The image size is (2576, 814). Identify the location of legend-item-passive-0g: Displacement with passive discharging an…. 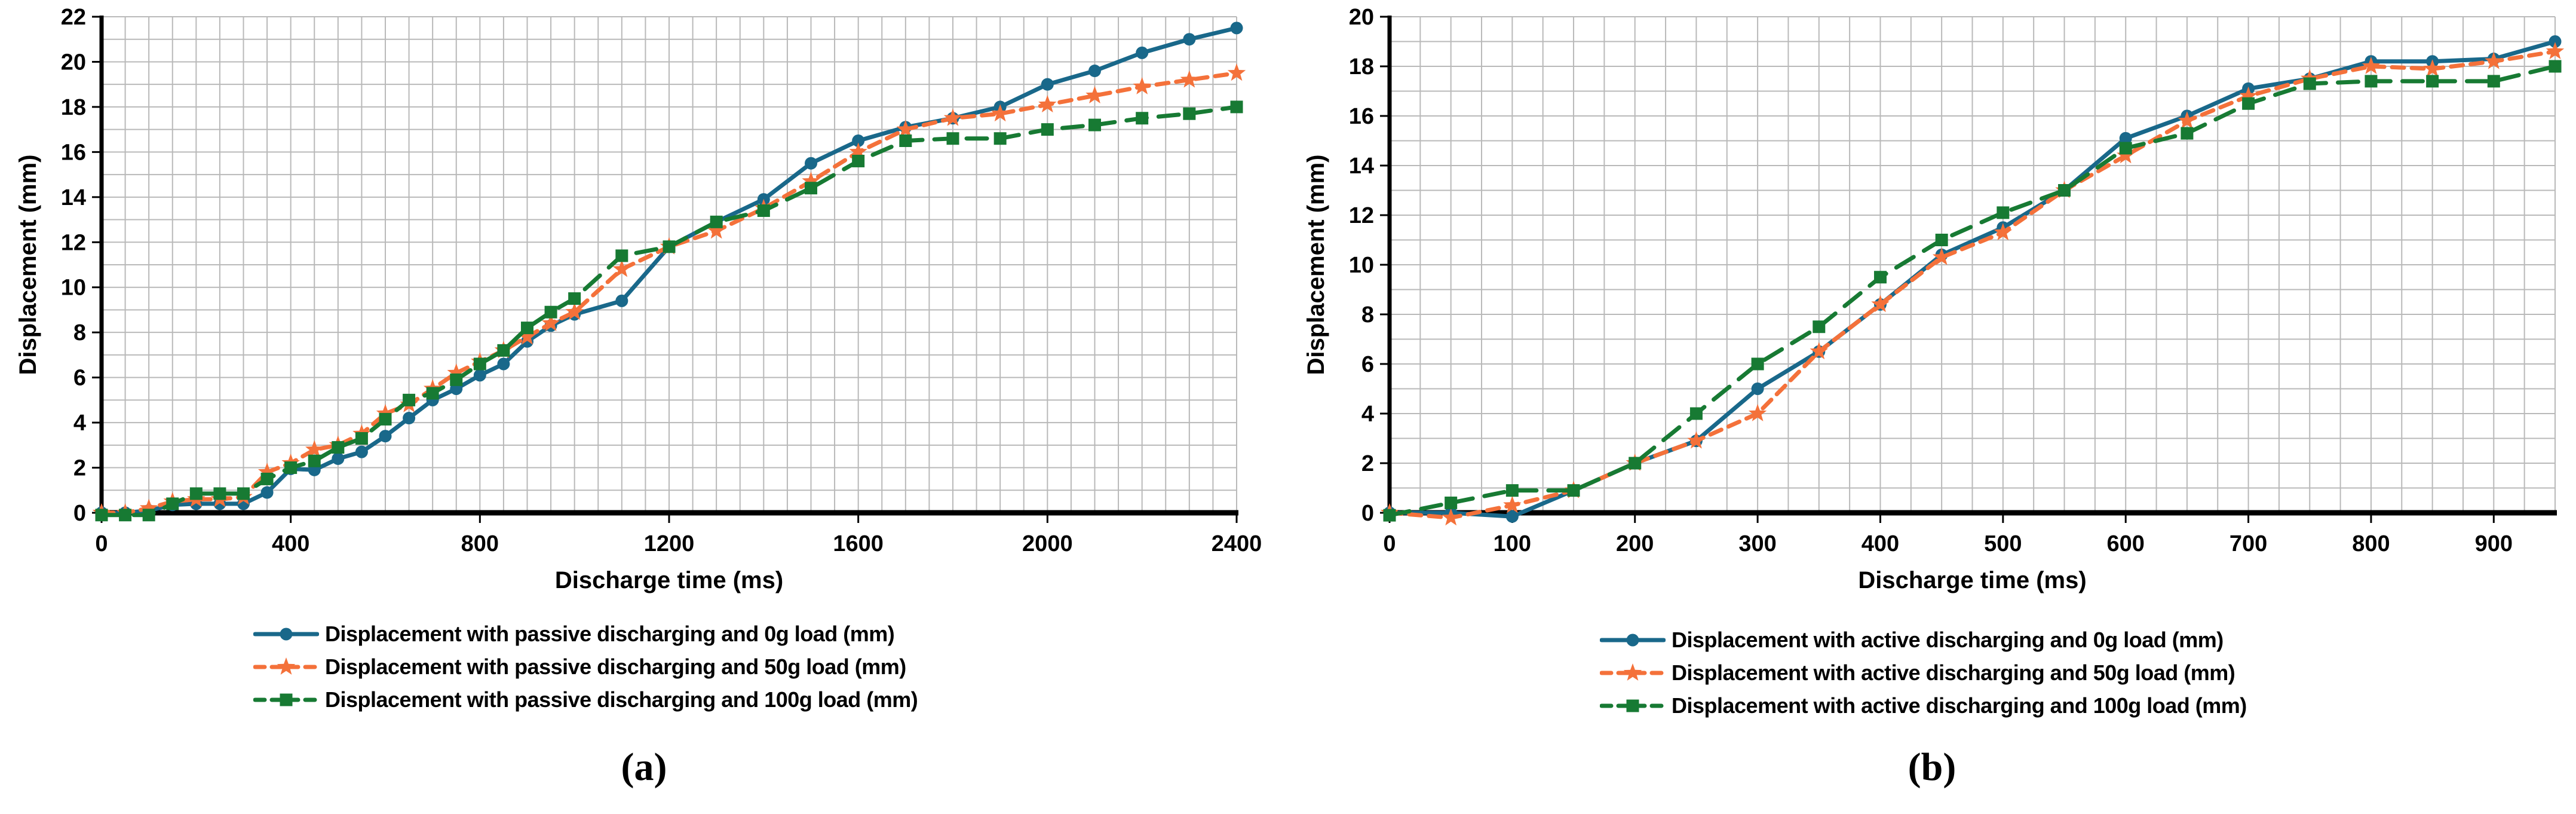
(585, 634).